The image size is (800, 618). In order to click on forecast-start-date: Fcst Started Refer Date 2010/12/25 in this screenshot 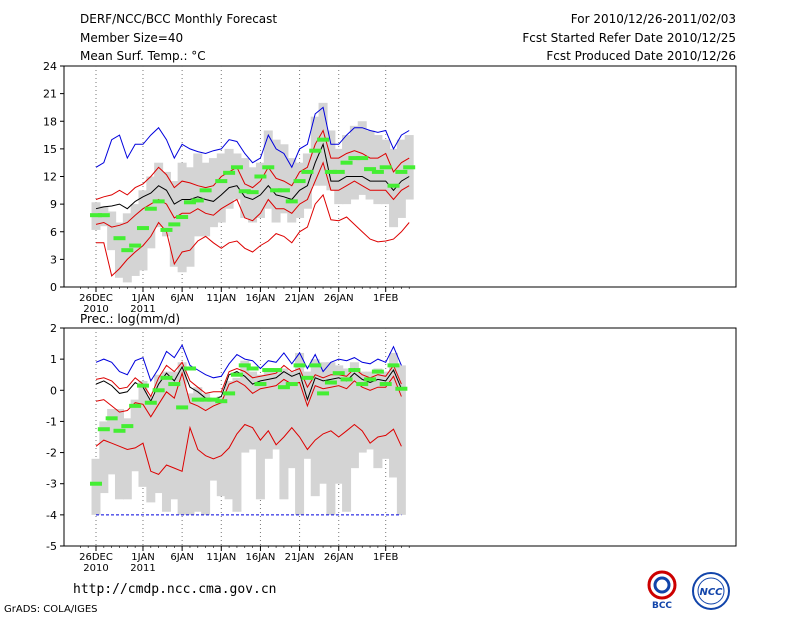, I will do `click(629, 38)`.